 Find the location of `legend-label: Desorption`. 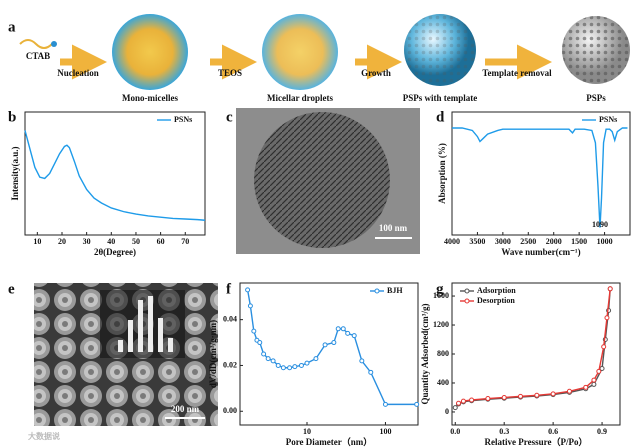

legend-label: Desorption is located at coordinates (496, 300).